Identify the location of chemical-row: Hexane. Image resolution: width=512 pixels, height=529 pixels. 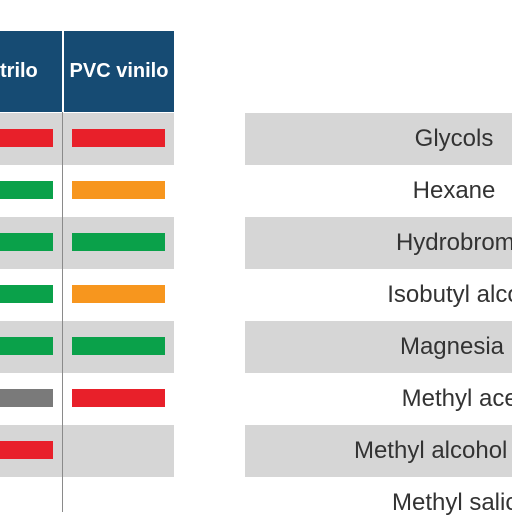
(378, 191).